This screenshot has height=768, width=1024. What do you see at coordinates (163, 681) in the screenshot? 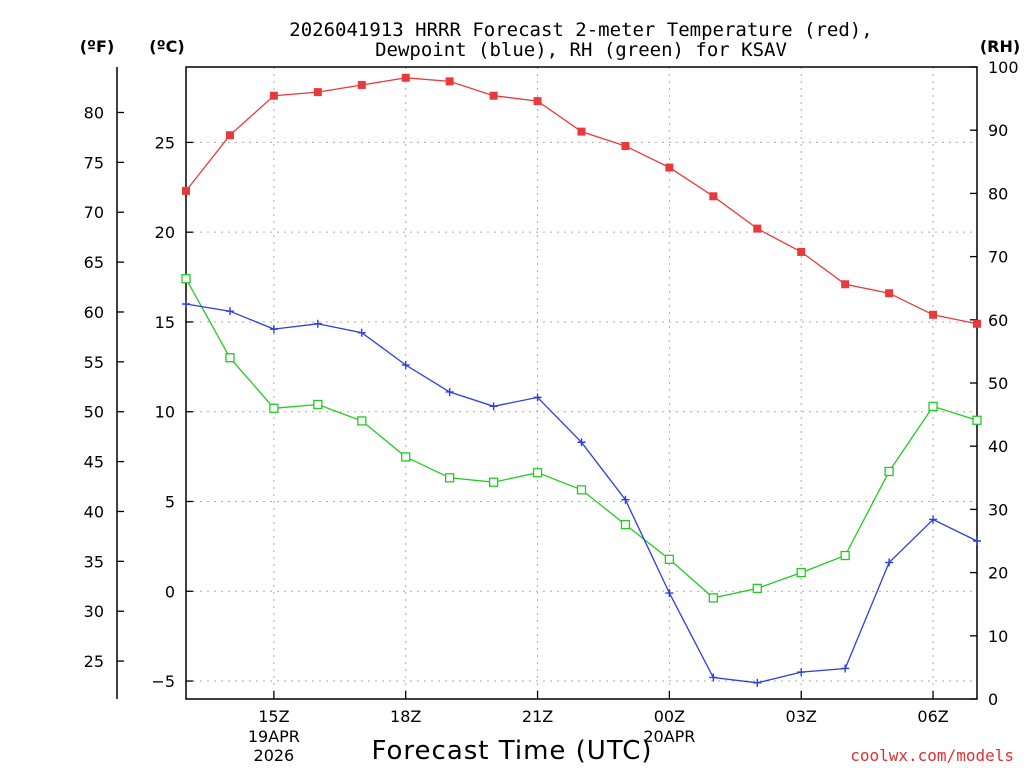
I see `celsius-tick-label: −5` at bounding box center [163, 681].